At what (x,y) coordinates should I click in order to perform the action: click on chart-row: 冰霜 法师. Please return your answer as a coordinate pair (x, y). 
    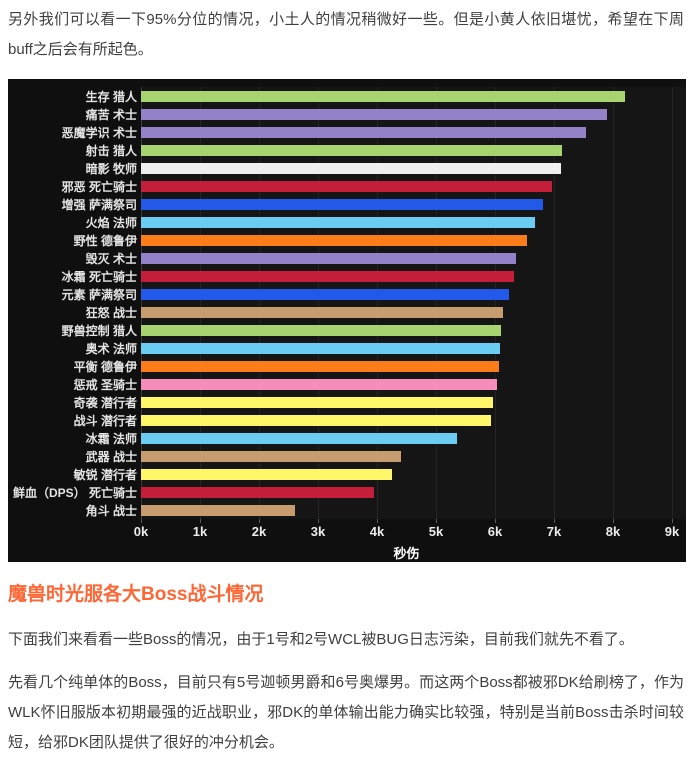
    Looking at the image, I should click on (347, 438).